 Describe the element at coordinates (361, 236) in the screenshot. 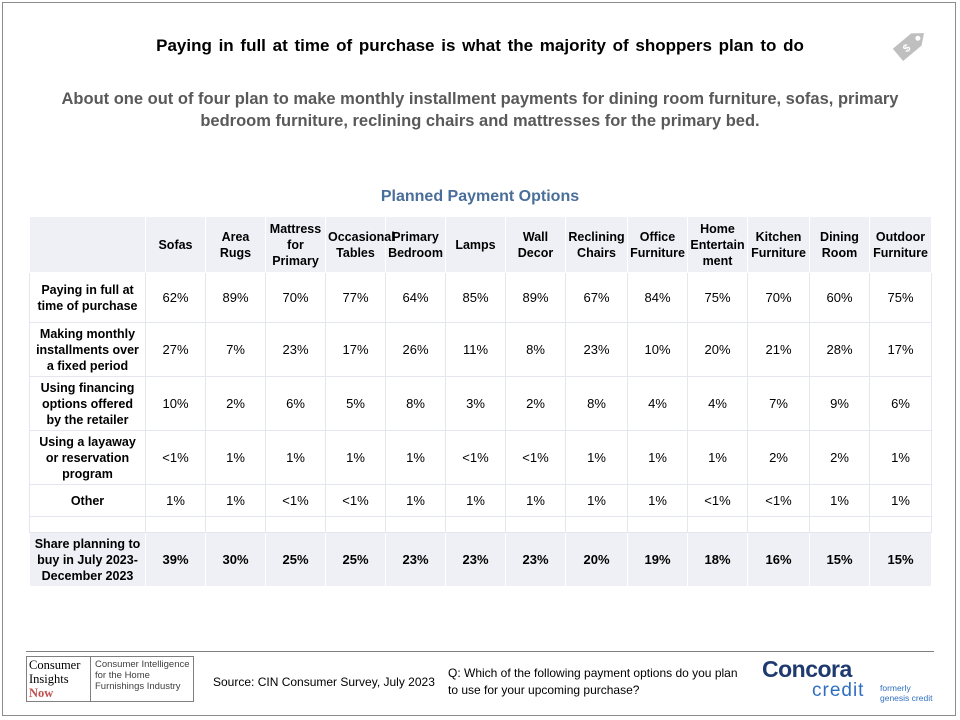

I see `cell-text-line: Occasional` at that location.